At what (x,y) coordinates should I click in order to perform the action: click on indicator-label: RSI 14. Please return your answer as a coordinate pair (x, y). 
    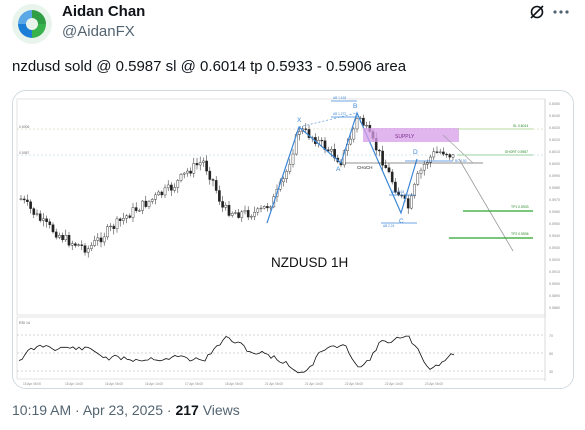
    Looking at the image, I should click on (24, 323).